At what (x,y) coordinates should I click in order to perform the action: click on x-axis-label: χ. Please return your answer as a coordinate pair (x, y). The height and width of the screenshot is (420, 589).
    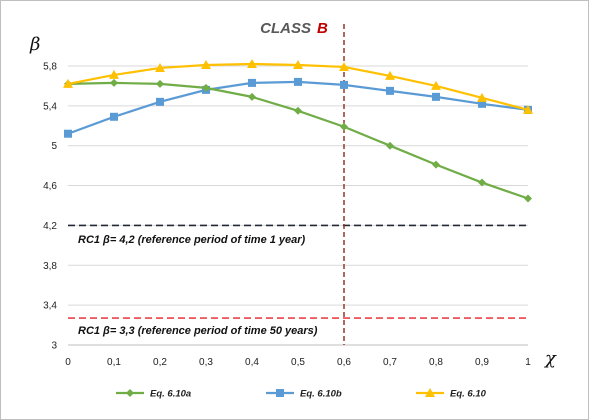
    Looking at the image, I should click on (550, 358).